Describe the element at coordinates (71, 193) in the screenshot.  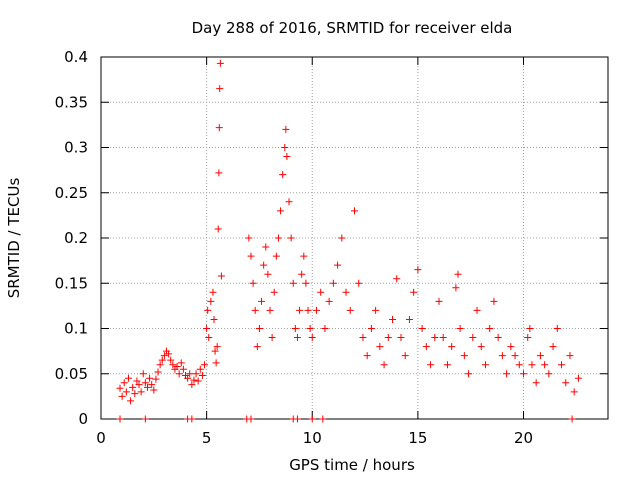
I see `y-tick-label: 0.25` at that location.